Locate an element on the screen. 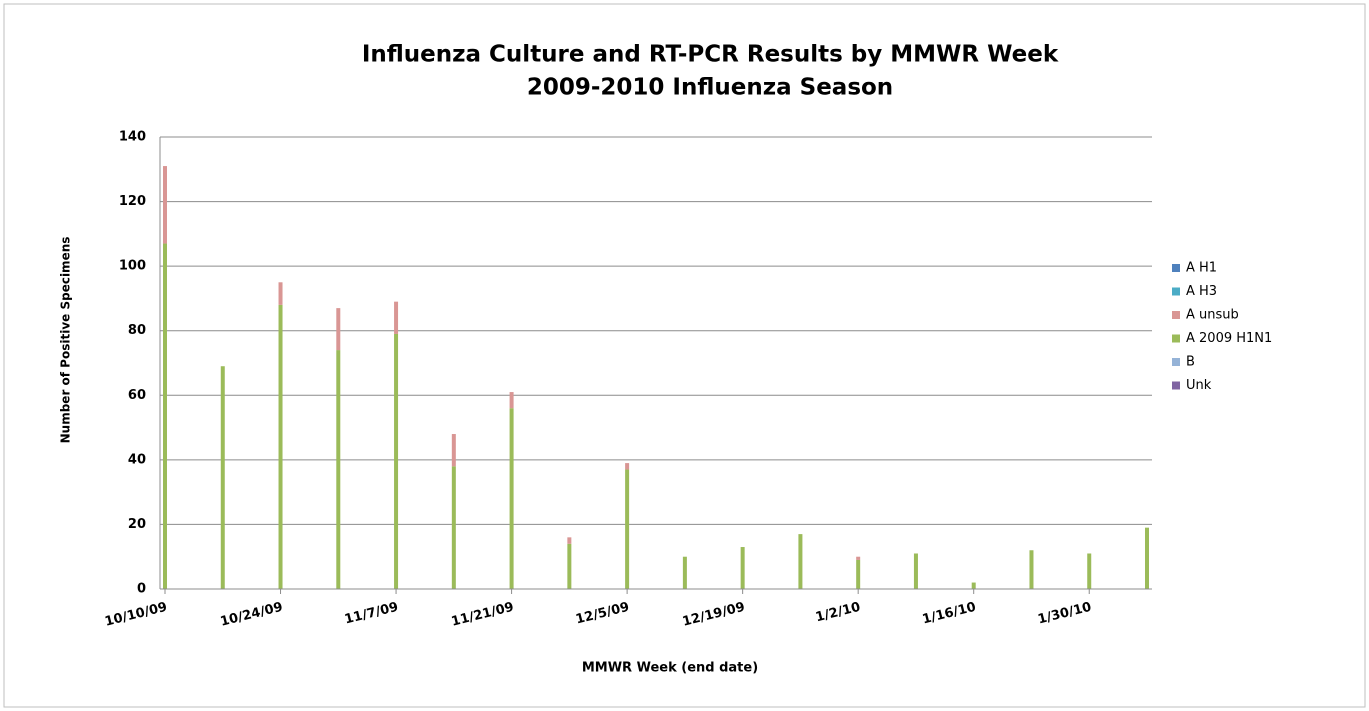  y-tick-label: 80 is located at coordinates (137, 330).